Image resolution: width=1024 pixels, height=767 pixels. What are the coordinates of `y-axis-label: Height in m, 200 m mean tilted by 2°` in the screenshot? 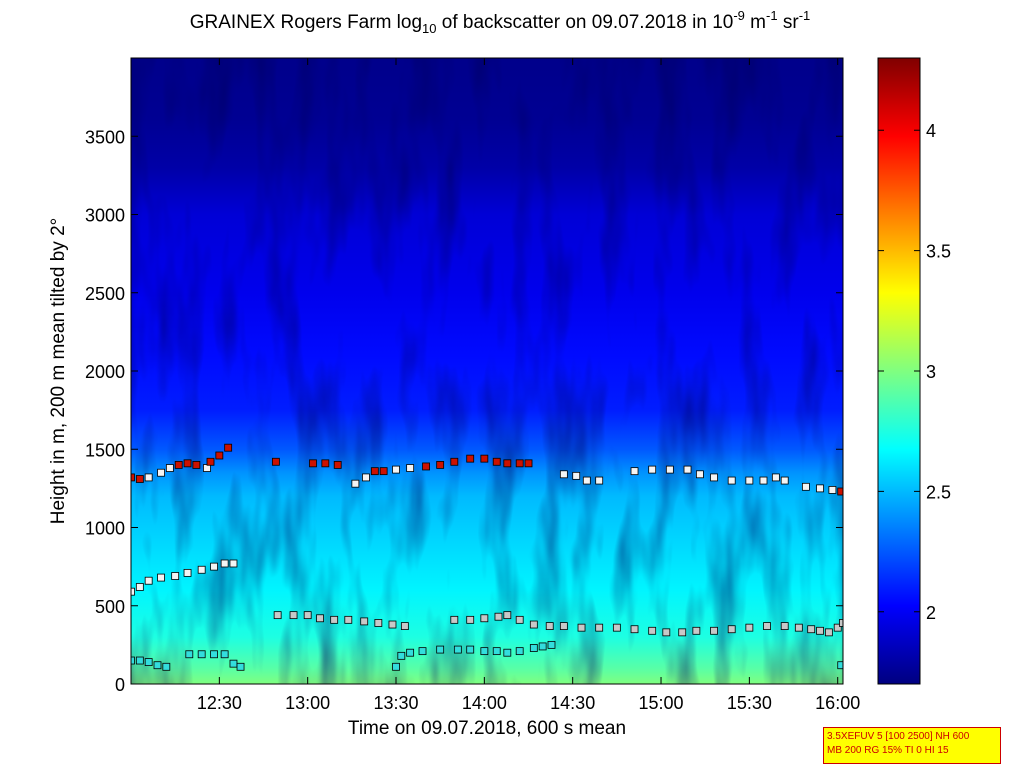 It's located at (58, 371).